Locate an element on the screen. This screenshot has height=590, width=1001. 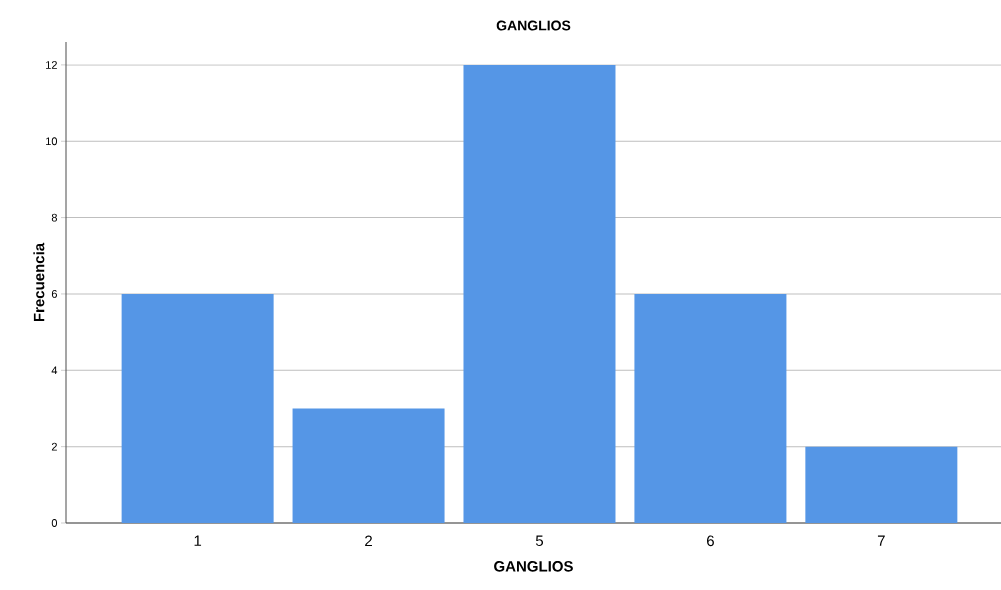
y-tick-label: 4 is located at coordinates (54, 370).